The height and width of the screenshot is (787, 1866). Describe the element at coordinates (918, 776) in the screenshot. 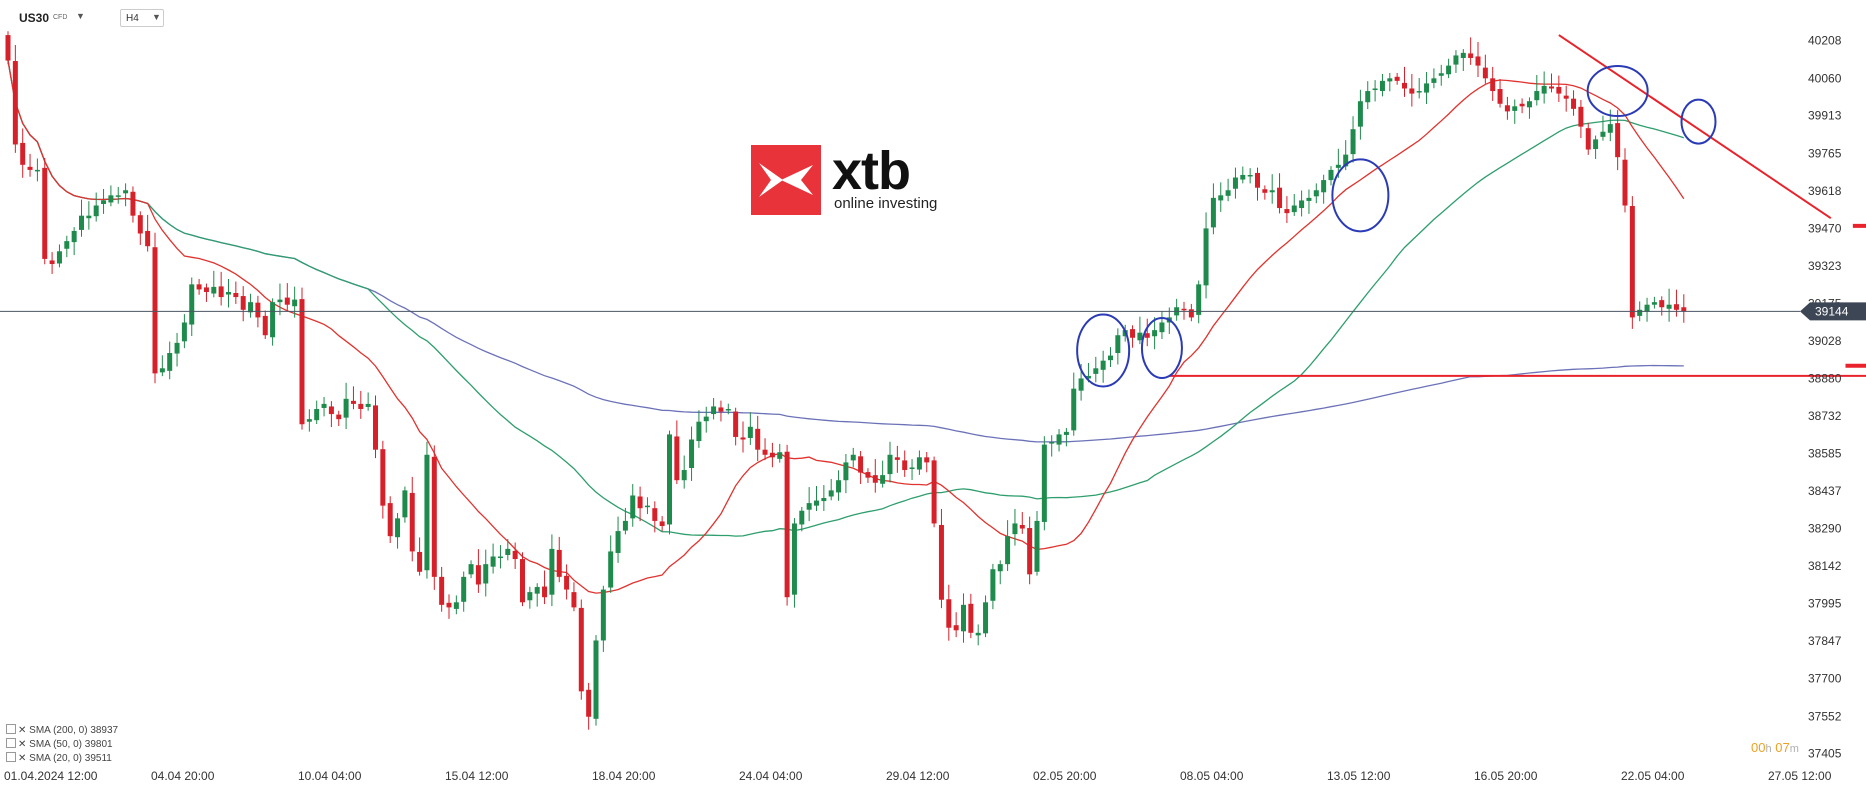

I see `x-tick-label: 29.04 12:00` at that location.